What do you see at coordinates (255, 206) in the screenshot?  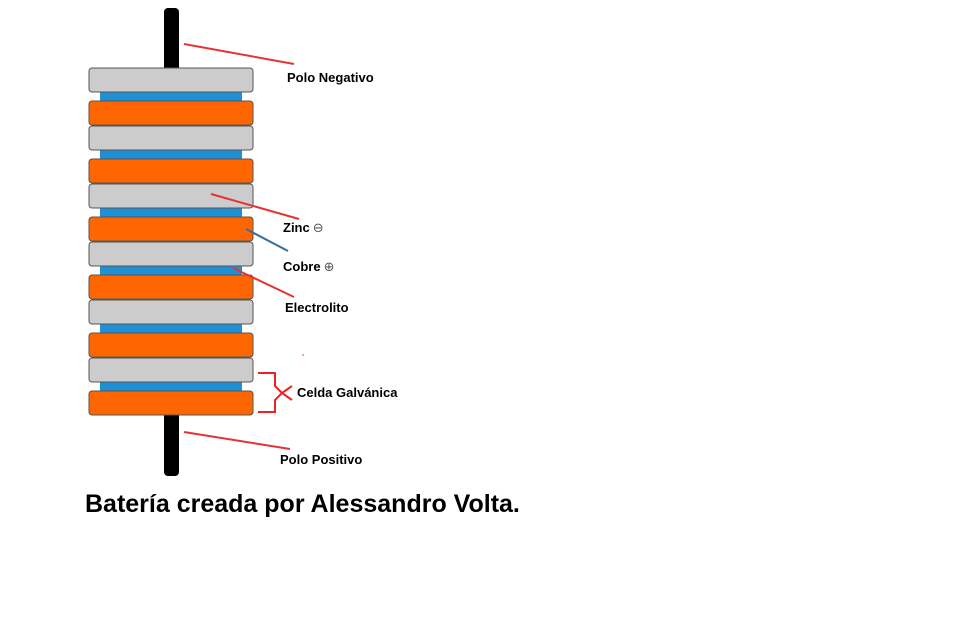 I see `zinc-pointer` at bounding box center [255, 206].